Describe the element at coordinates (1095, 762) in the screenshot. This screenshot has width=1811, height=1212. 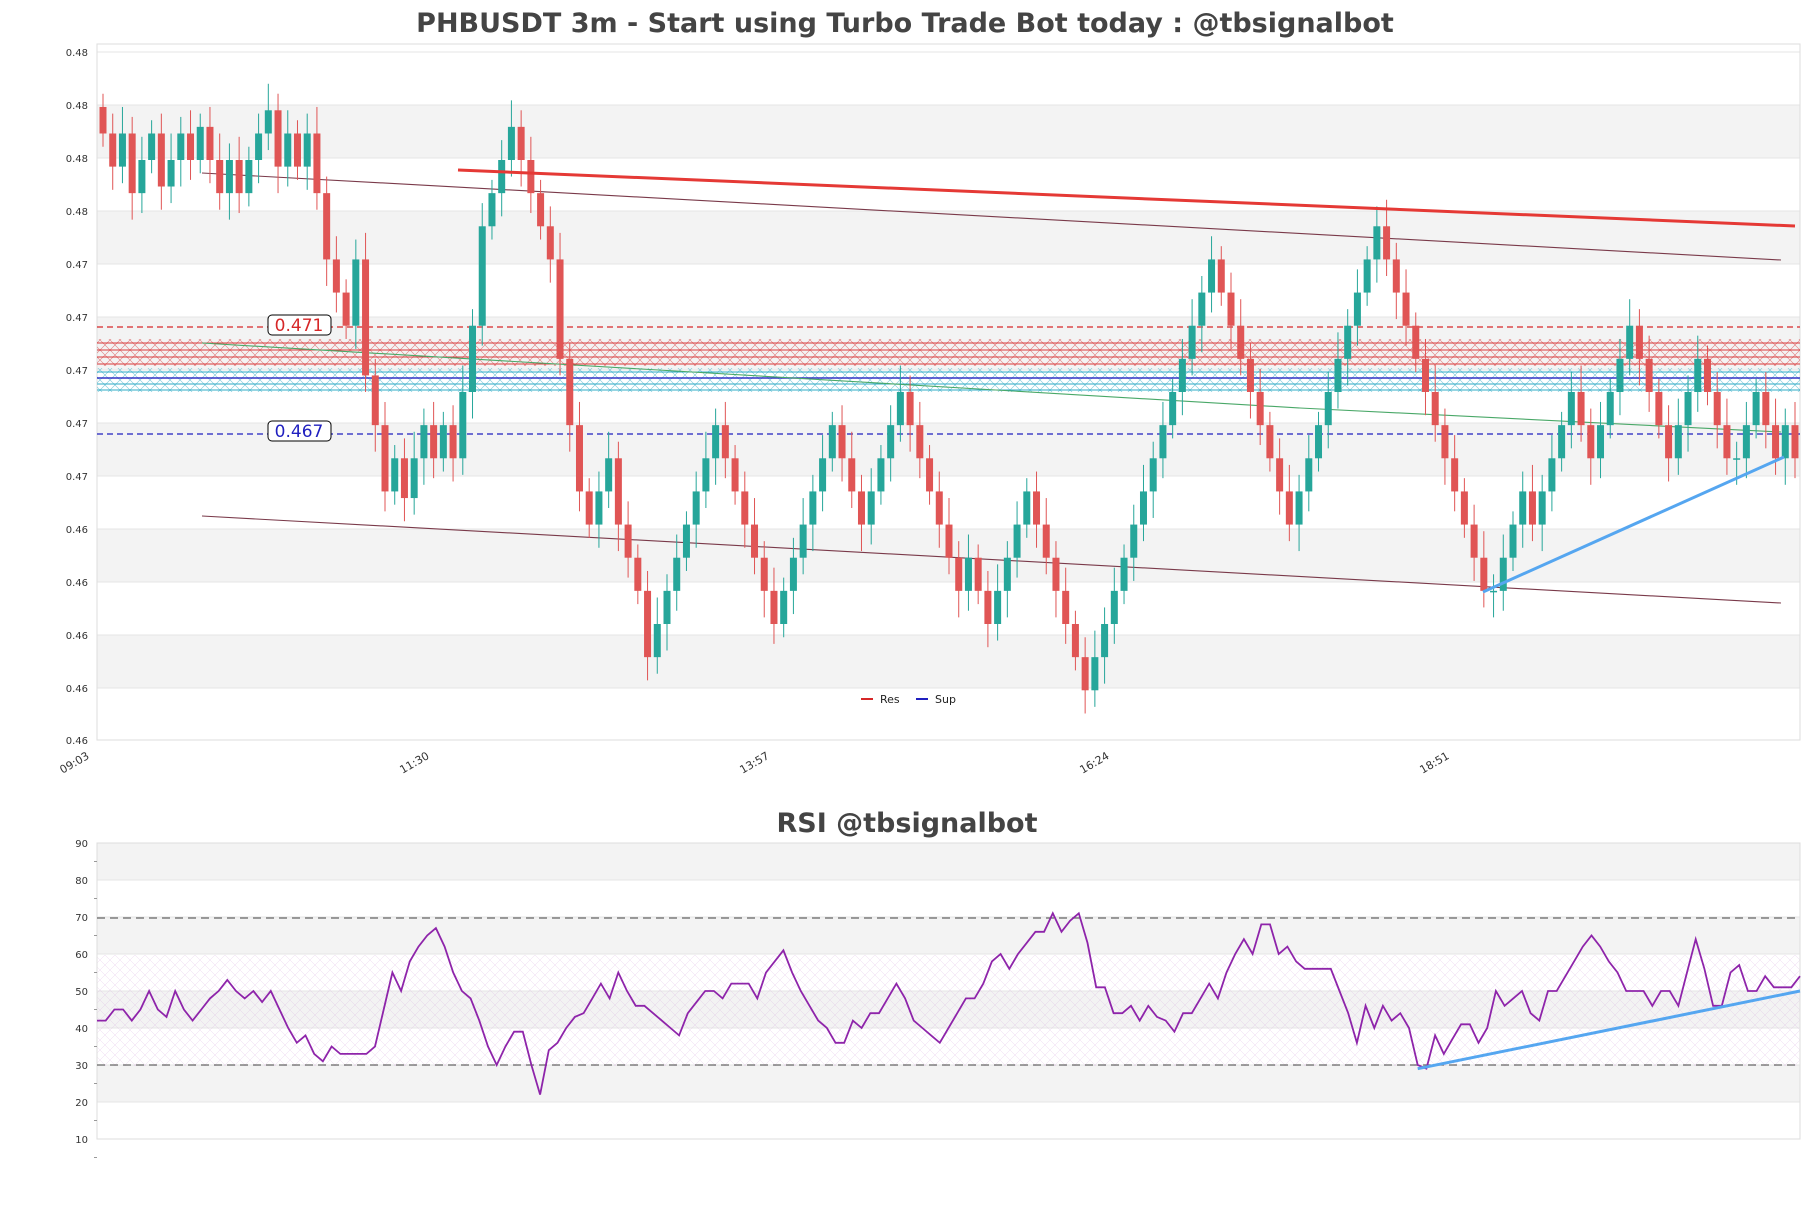
I see `price-x-tick: 16:24` at that location.